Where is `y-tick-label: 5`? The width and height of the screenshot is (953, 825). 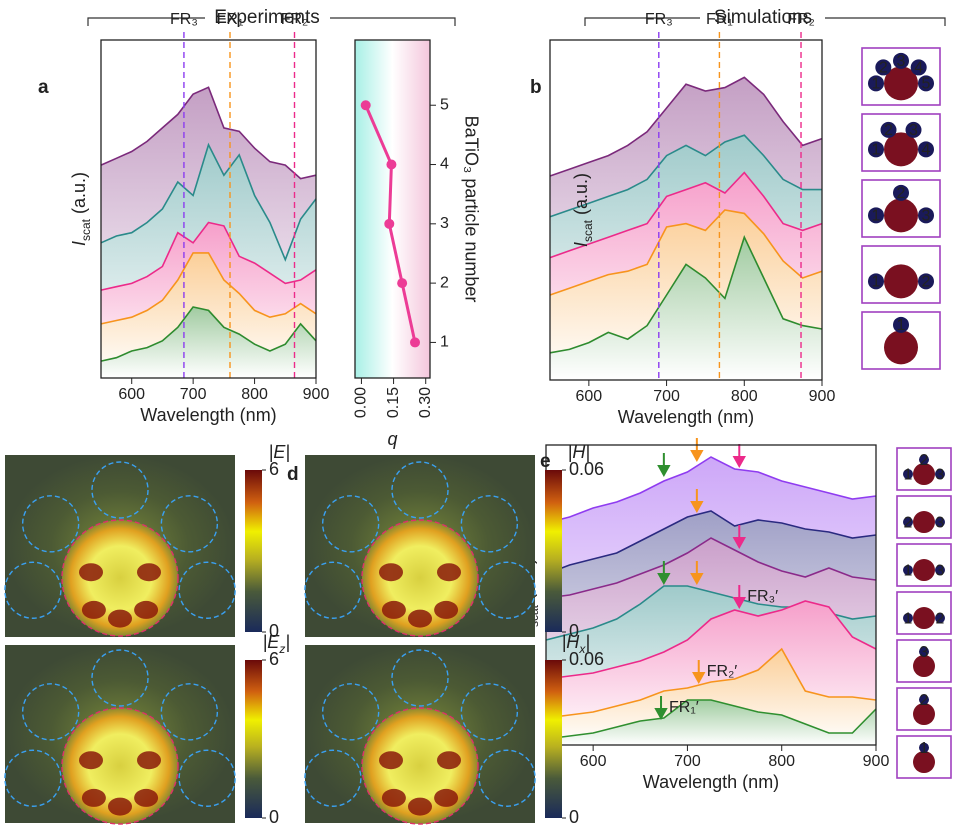
y-tick-label: 5 is located at coordinates (444, 104).